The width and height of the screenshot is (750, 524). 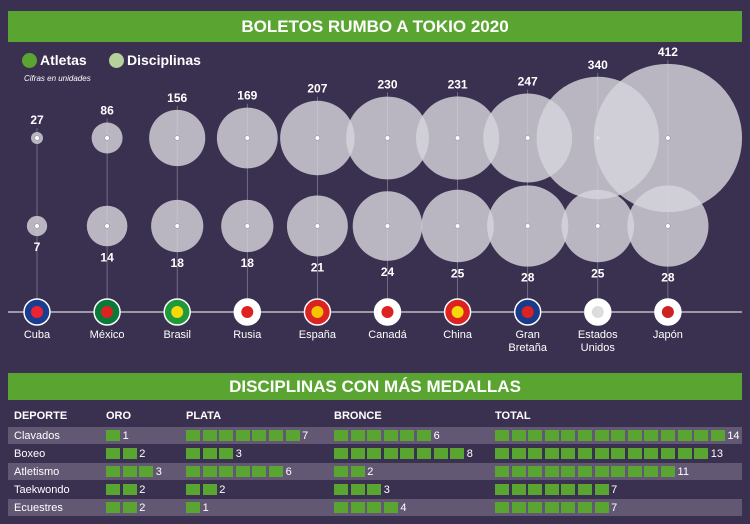 I want to click on legend-atletas: Atletas, so click(x=54, y=60).